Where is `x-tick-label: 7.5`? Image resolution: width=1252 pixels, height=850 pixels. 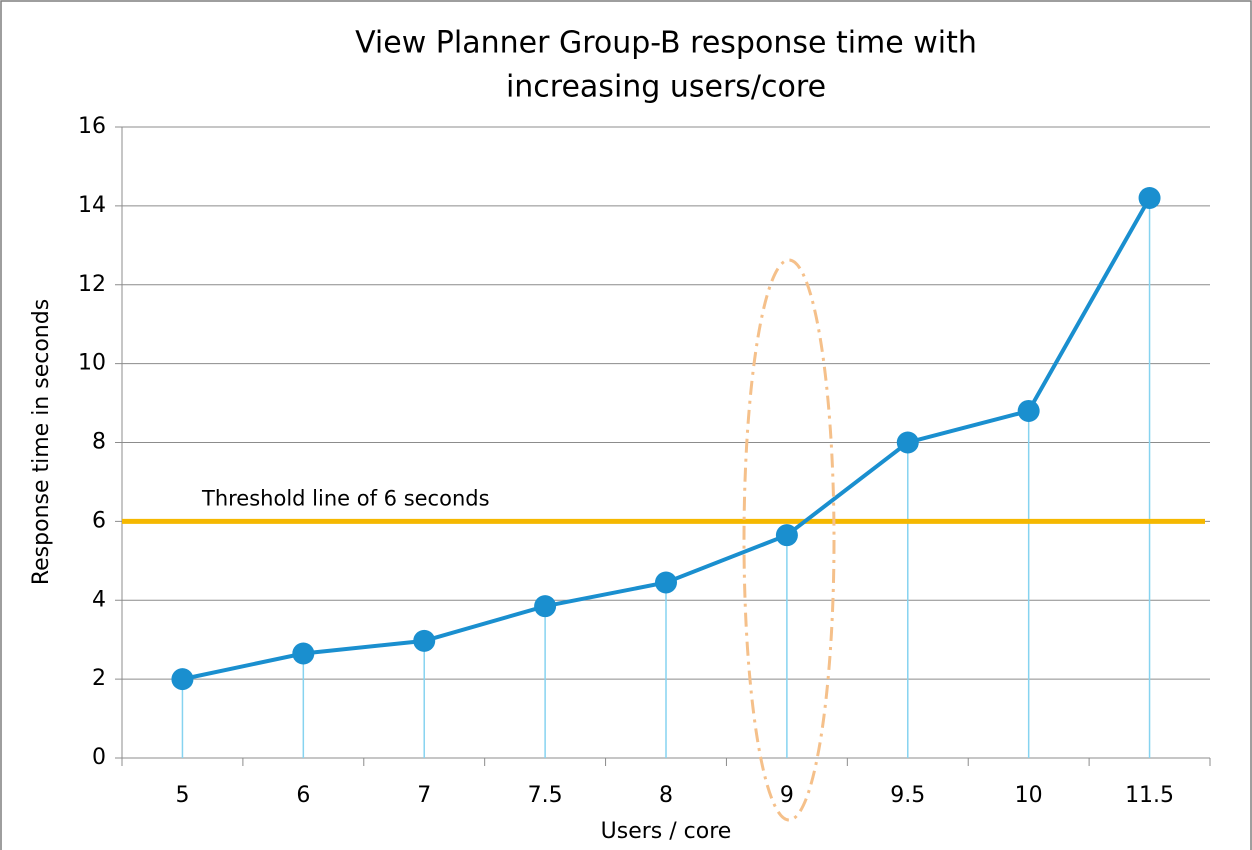
x-tick-label: 7.5 is located at coordinates (545, 795).